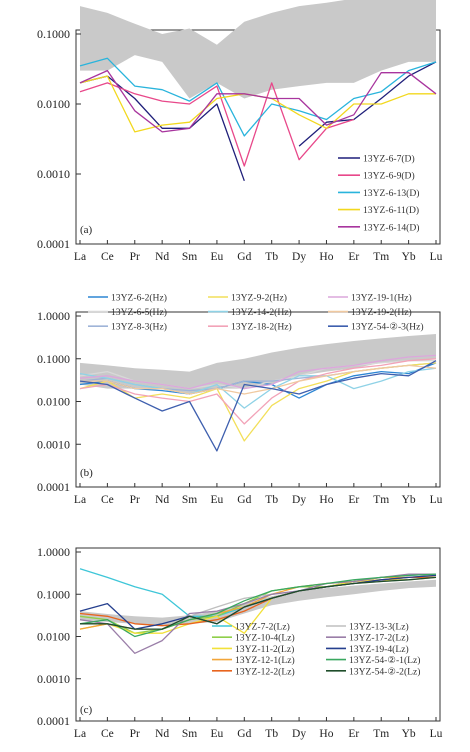  Describe the element at coordinates (261, 312) in the screenshot. I see `legend-label: 13YZ-14-2(Hz)` at that location.